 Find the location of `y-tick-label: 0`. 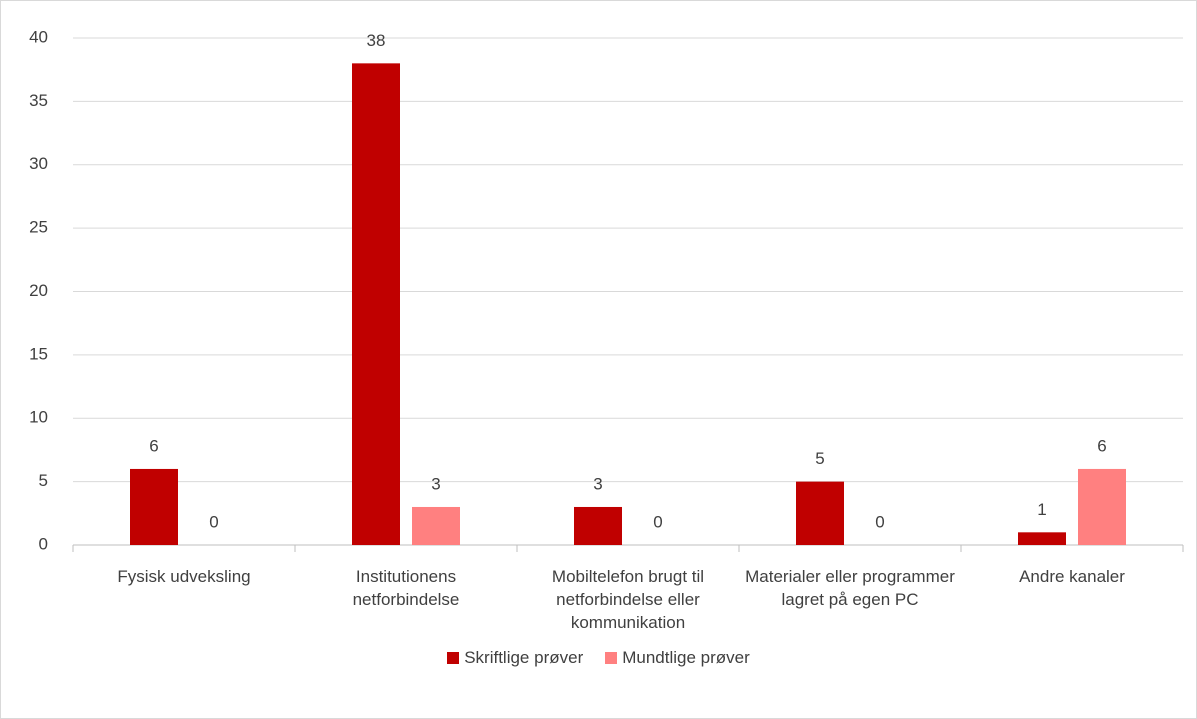

y-tick-label: 0 is located at coordinates (43, 543).